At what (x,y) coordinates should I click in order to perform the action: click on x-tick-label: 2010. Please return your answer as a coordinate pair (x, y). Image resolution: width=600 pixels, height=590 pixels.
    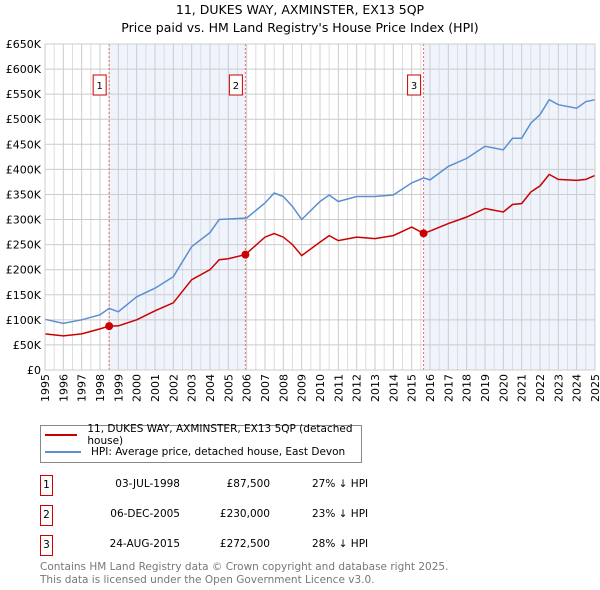
    Looking at the image, I should click on (320, 388).